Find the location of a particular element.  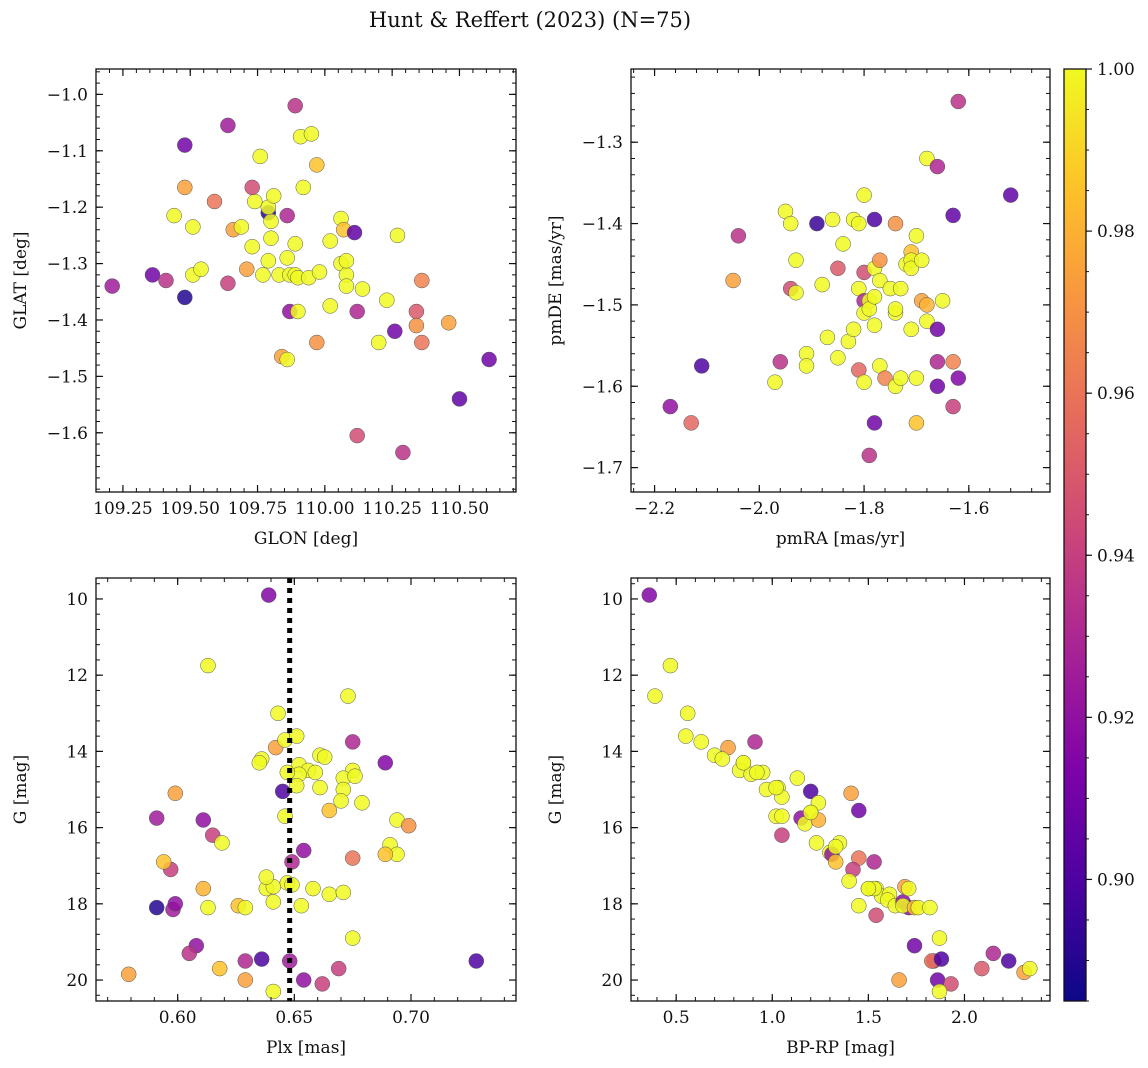

y-tick-label: 20 is located at coordinates (612, 981).